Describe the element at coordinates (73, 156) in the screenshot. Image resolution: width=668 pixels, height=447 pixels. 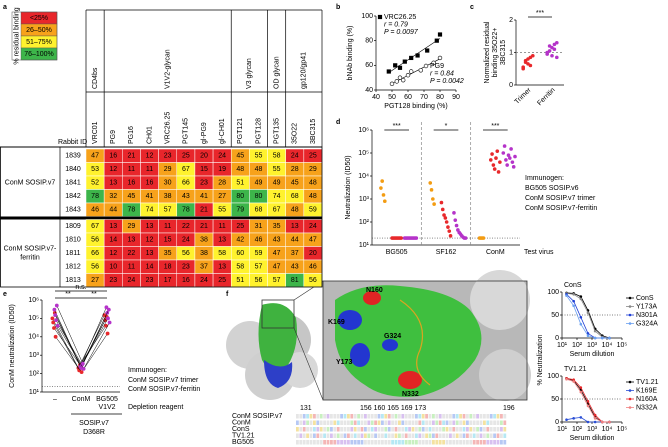
I see `rabbit-id: 1839` at that location.